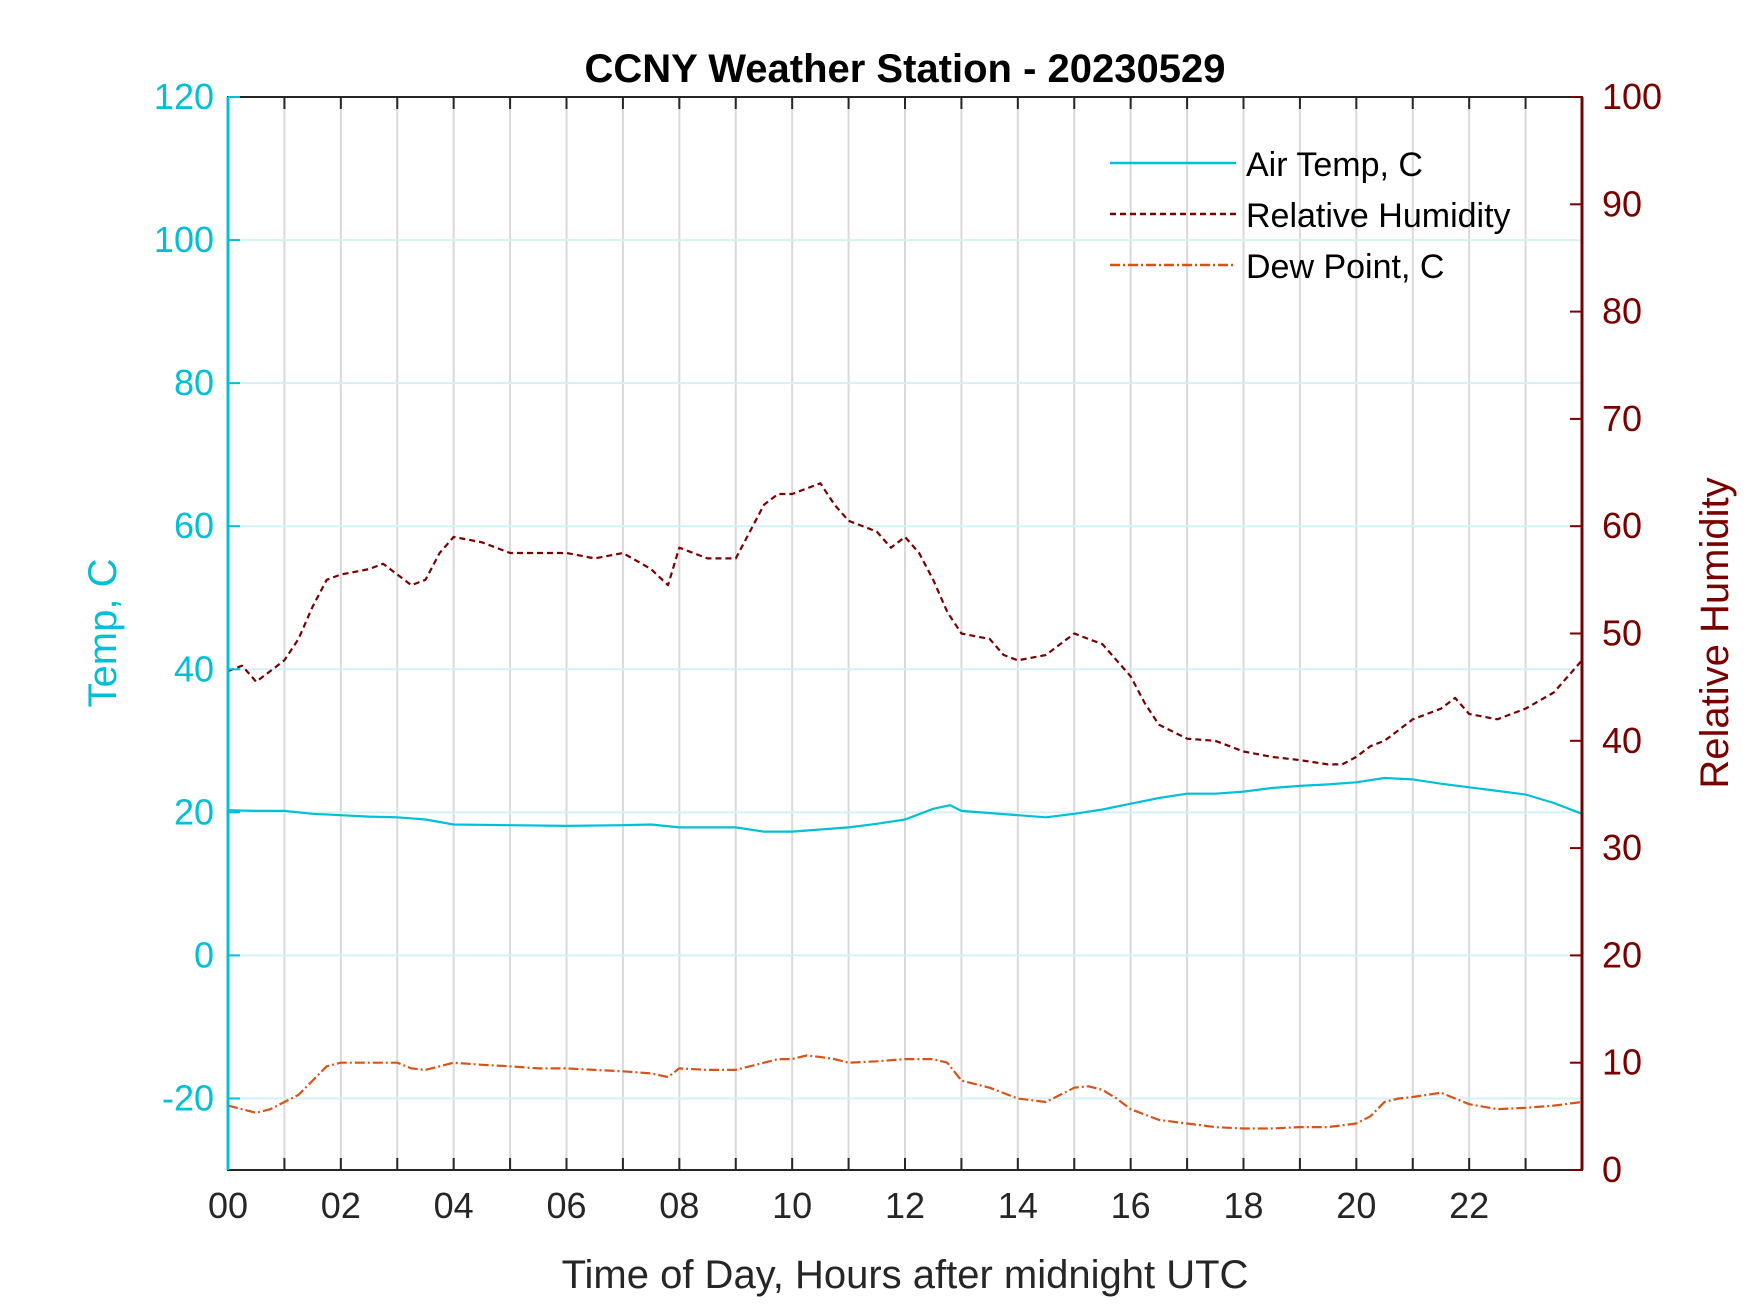 Image resolution: width=1750 pixels, height=1313 pixels. Describe the element at coordinates (1622, 740) in the screenshot. I see `y-right-tick-label: 40` at that location.